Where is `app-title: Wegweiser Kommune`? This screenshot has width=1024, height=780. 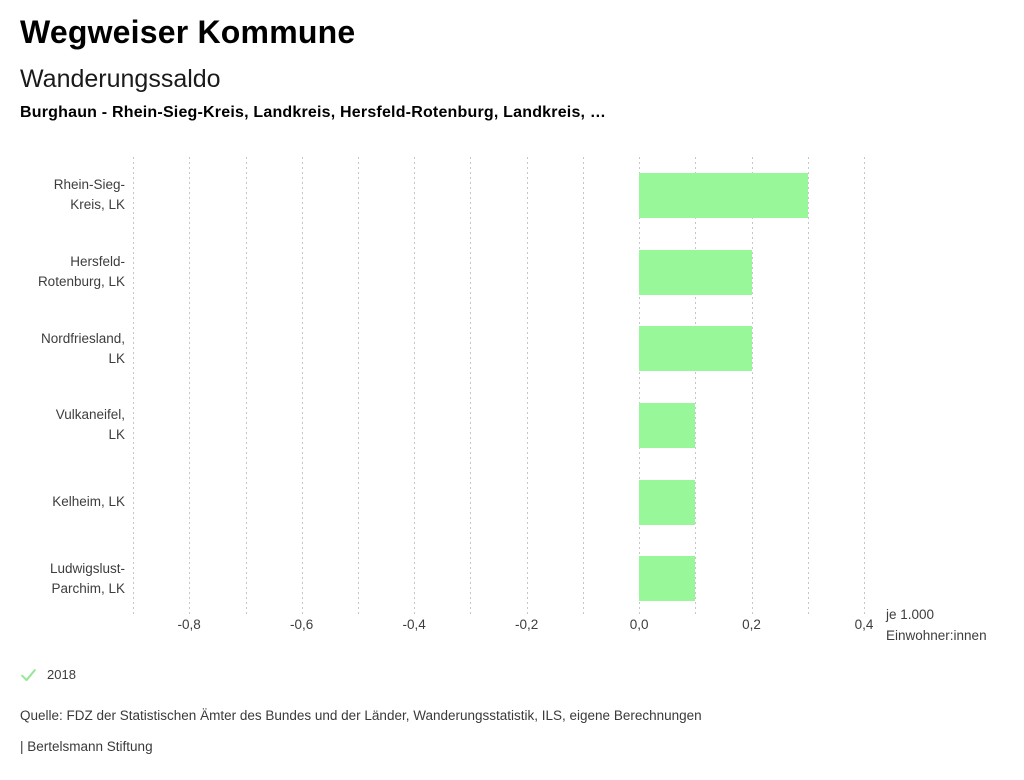
app-title: Wegweiser Kommune is located at coordinates (188, 32).